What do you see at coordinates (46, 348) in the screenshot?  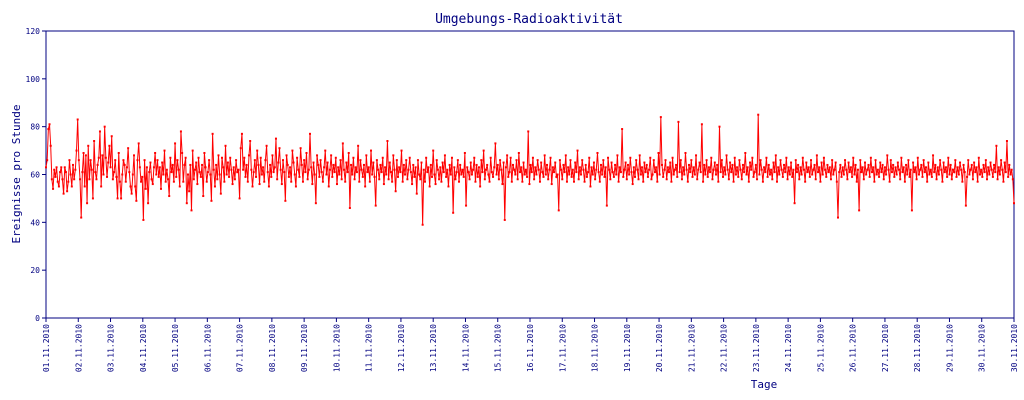 I see `x-tick-label: 01.11.2010` at bounding box center [46, 348].